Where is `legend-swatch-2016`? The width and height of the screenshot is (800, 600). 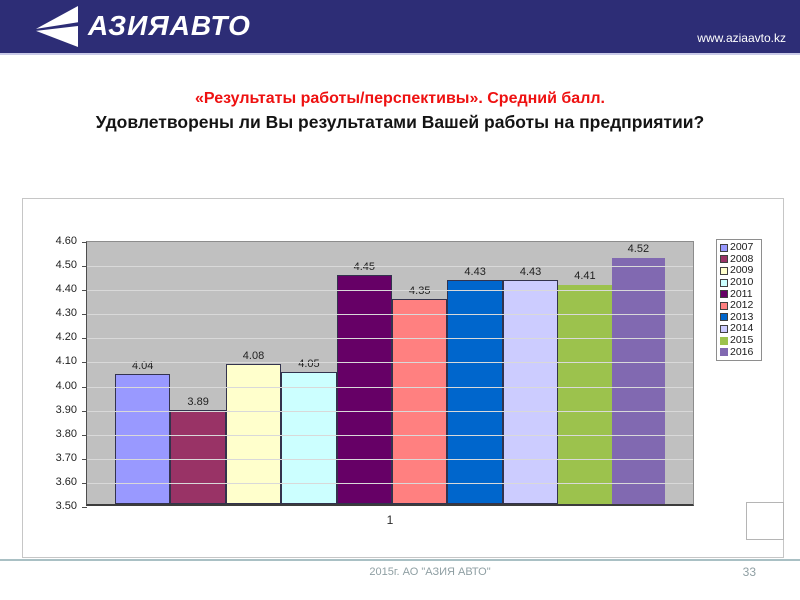
legend-swatch-2016 is located at coordinates (724, 352).